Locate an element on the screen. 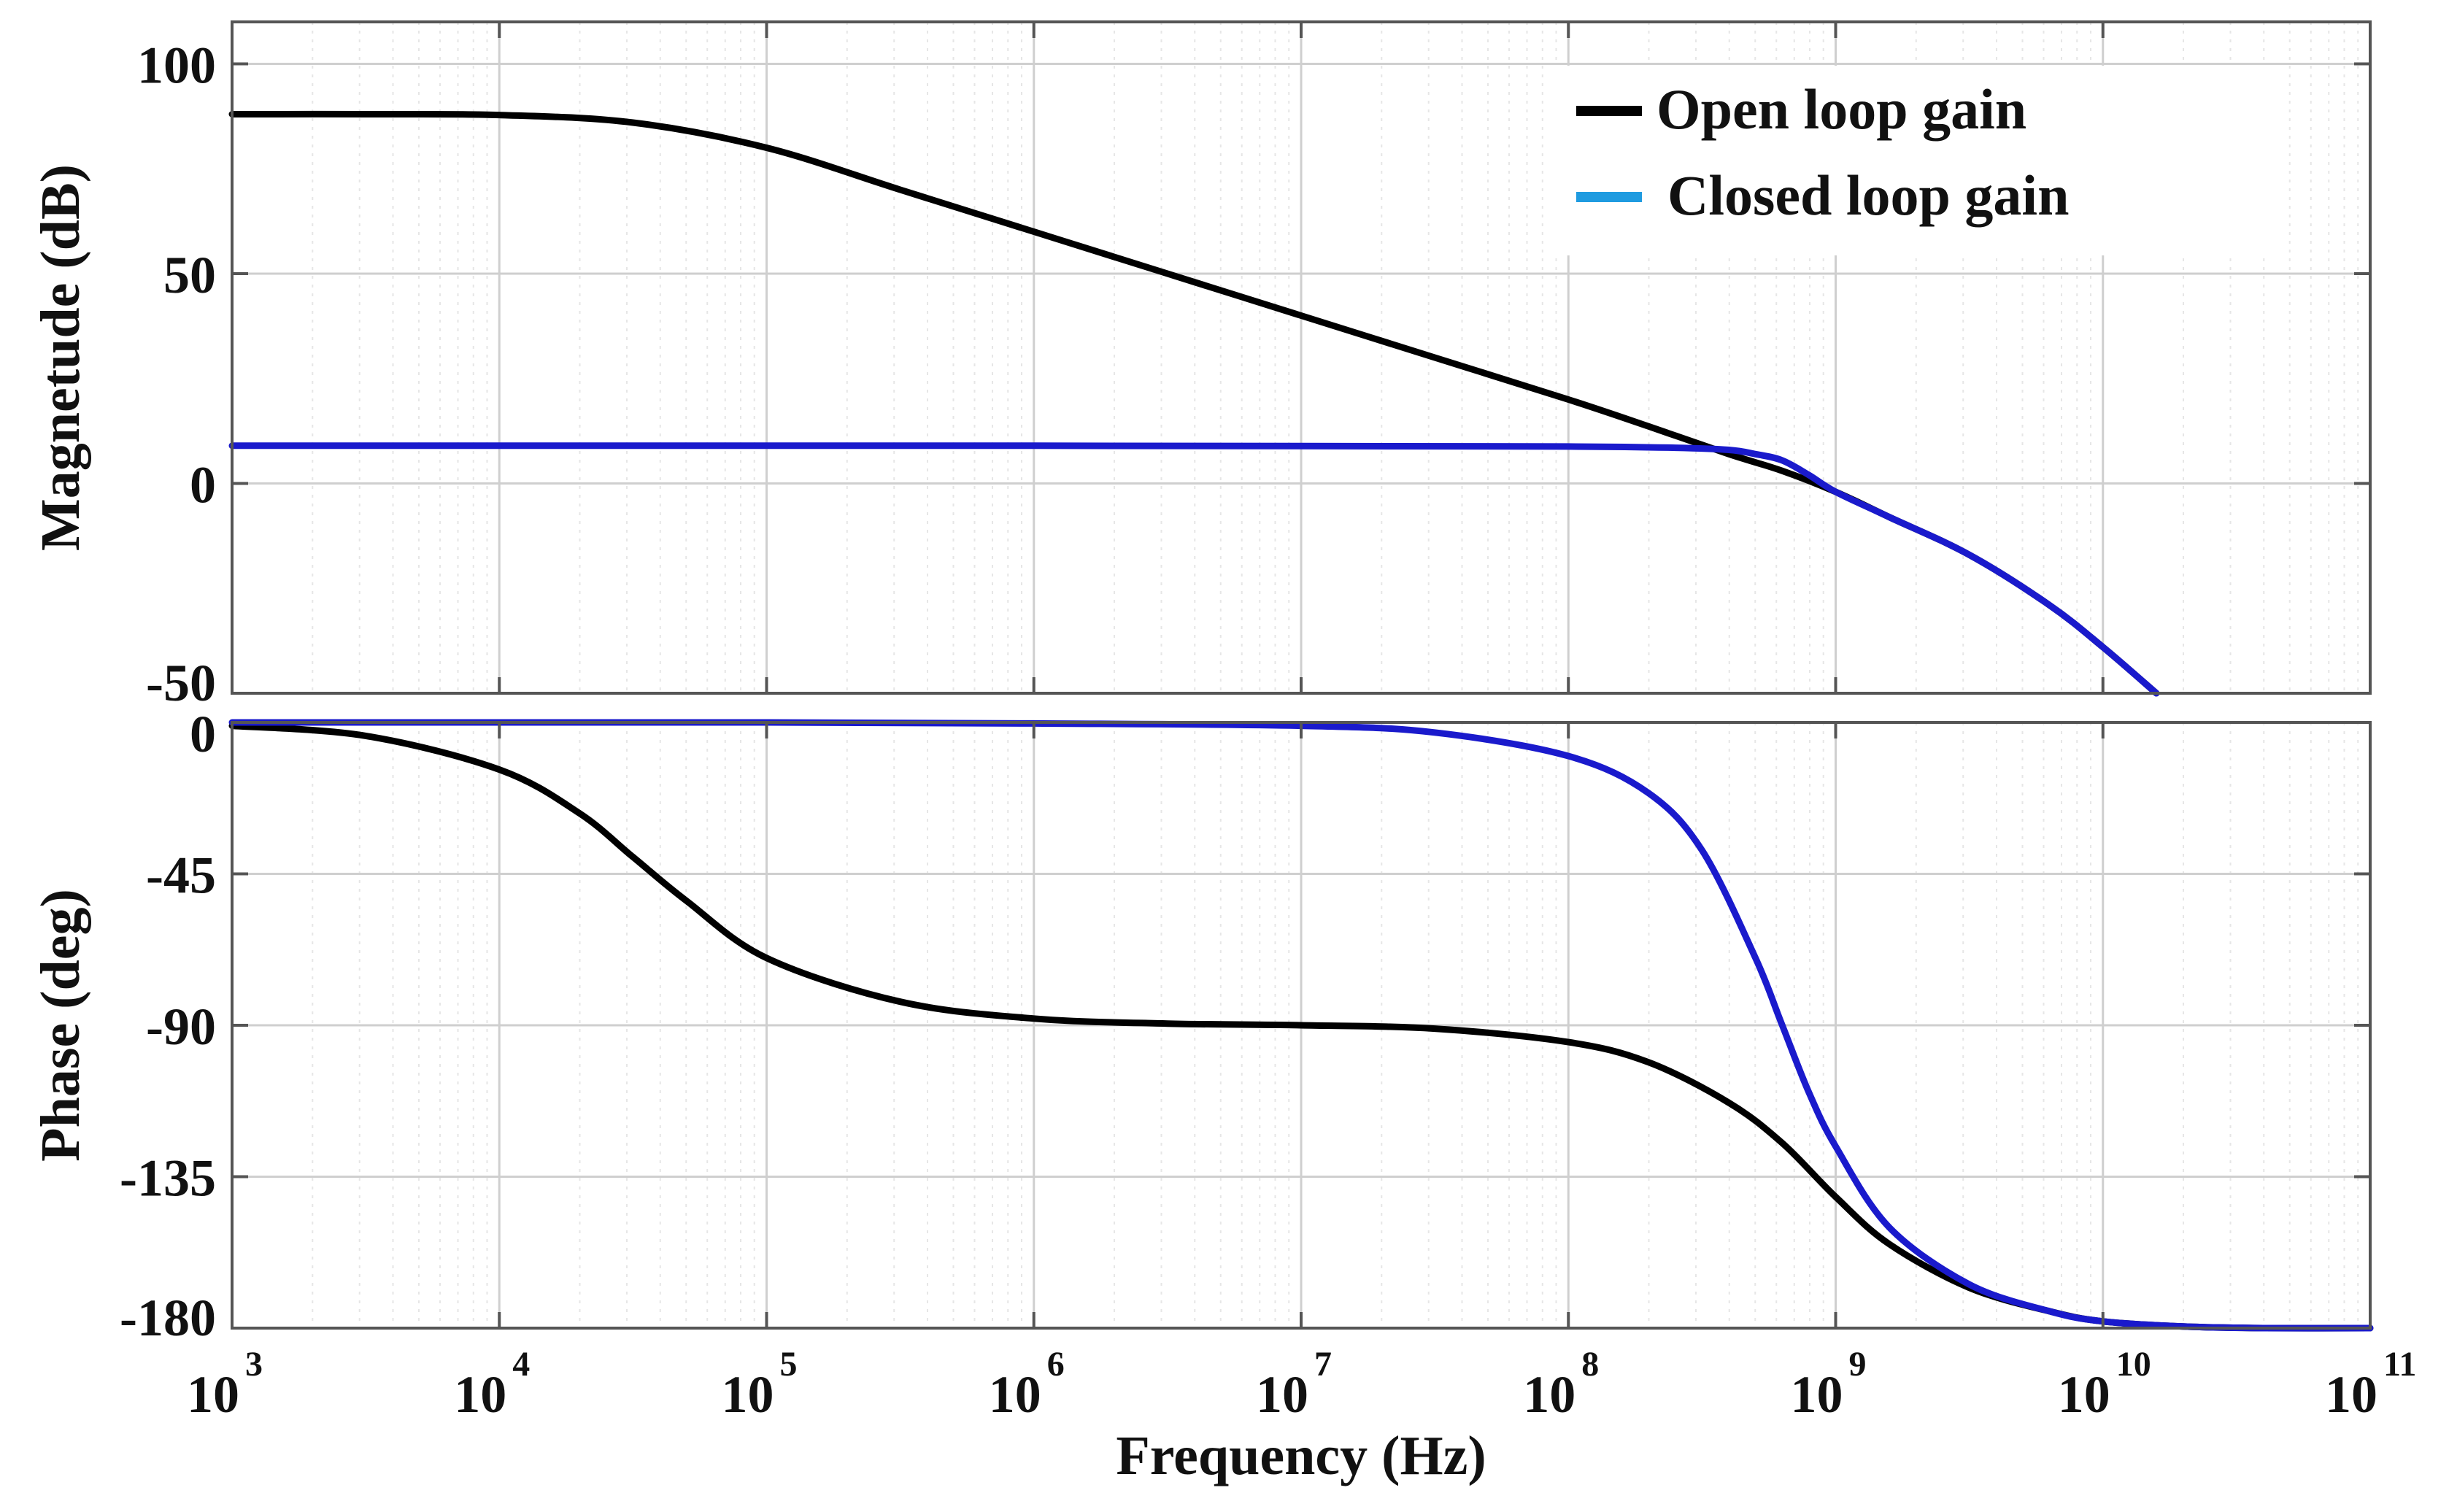 The width and height of the screenshot is (2449, 1512). x-tick-exponent: 7 is located at coordinates (1323, 1364).